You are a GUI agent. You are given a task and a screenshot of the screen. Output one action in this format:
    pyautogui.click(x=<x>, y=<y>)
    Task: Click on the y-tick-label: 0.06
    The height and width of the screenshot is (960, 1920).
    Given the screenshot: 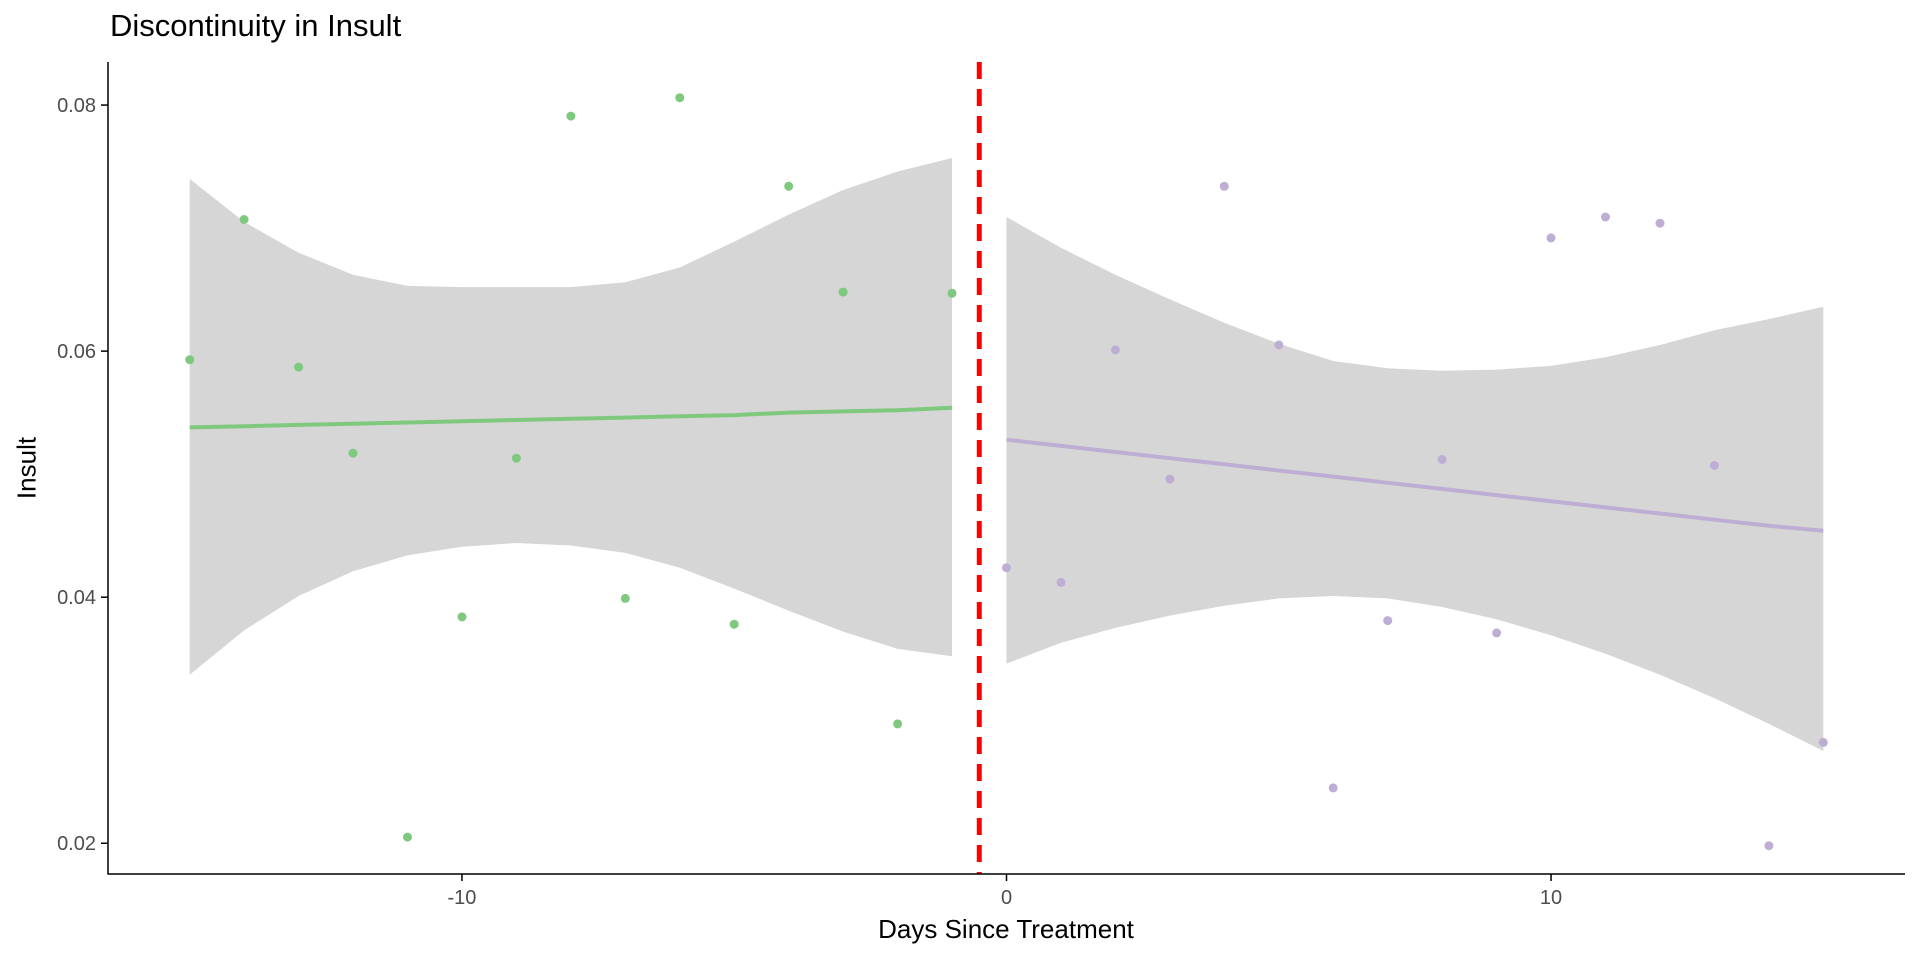 What is the action you would take?
    pyautogui.click(x=76, y=352)
    